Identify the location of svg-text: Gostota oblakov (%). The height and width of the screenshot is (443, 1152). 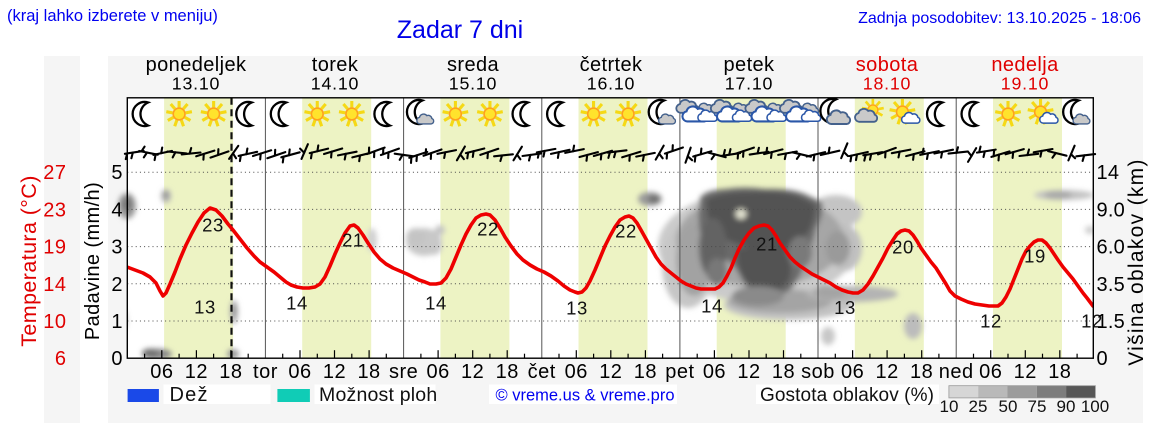
(847, 395).